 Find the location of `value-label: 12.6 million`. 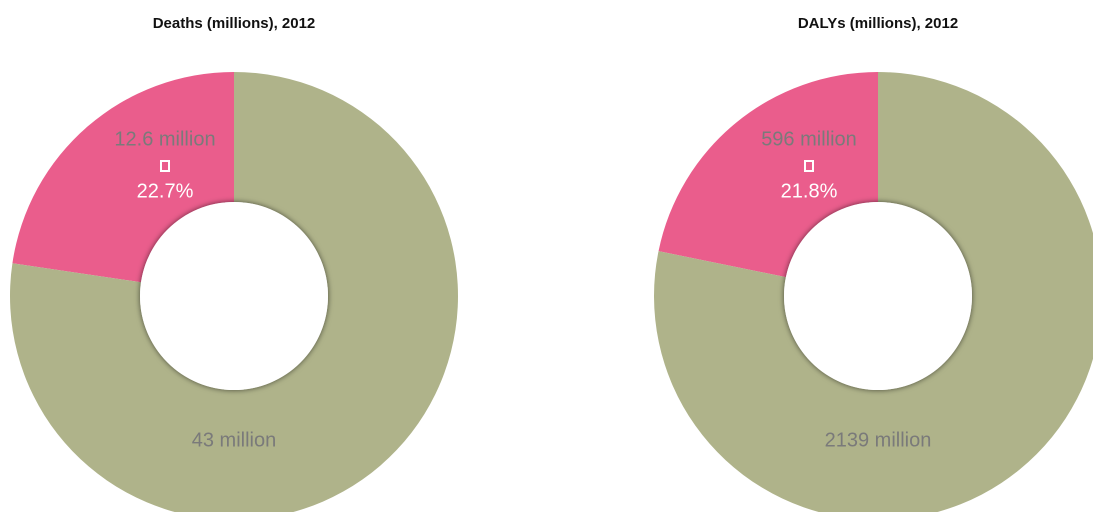

value-label: 12.6 million is located at coordinates (164, 139).